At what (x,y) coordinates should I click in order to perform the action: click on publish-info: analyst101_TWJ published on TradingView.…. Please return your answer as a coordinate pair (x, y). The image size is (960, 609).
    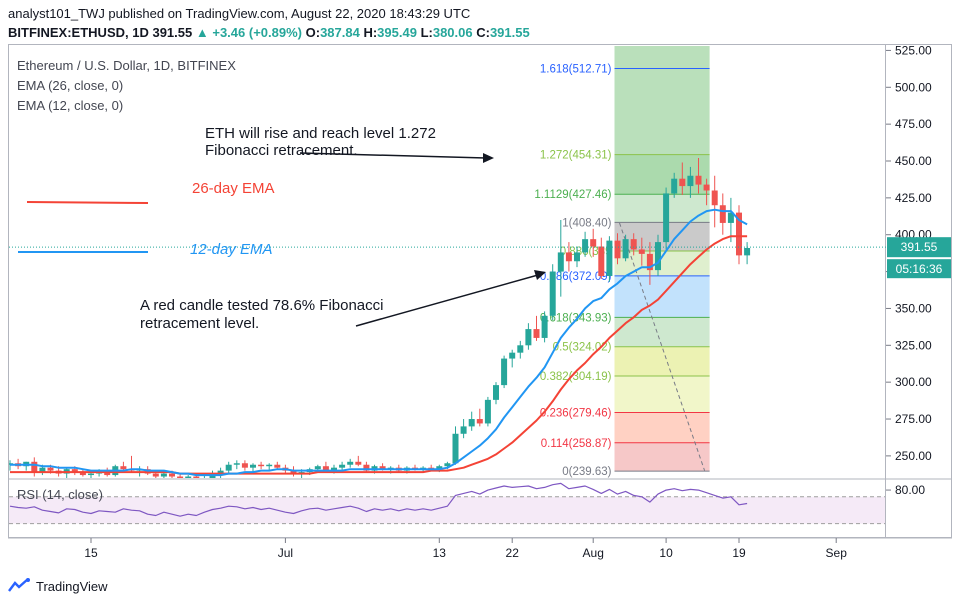
    Looking at the image, I should click on (239, 13).